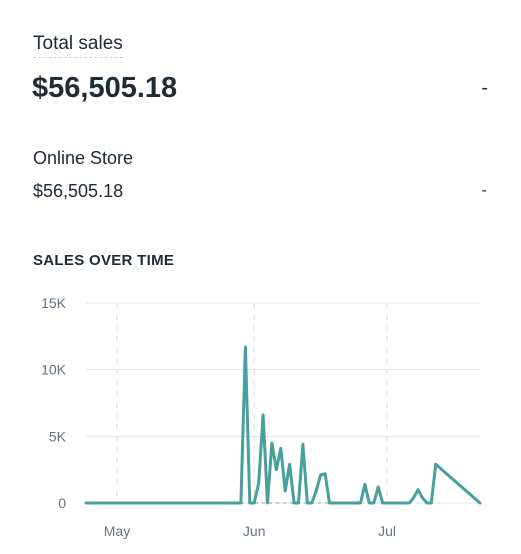 The height and width of the screenshot is (554, 521). What do you see at coordinates (484, 88) in the screenshot?
I see `total-sales-change: -` at bounding box center [484, 88].